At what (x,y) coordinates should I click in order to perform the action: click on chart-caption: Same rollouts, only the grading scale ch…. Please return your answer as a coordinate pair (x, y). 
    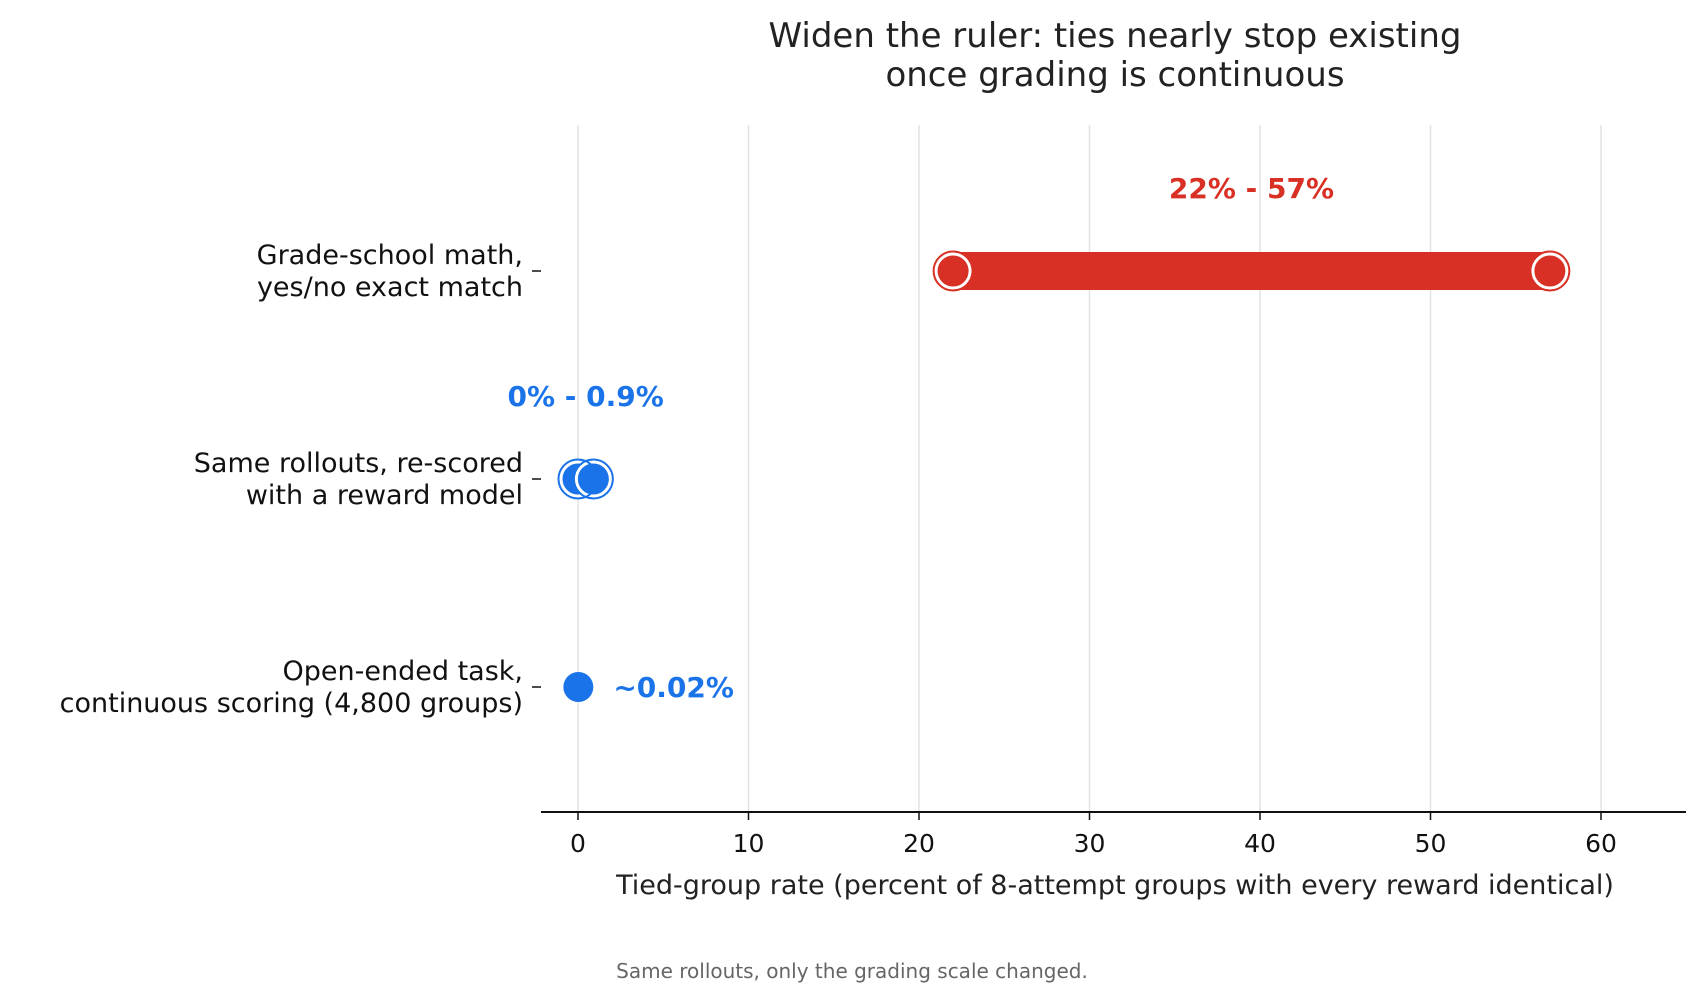
    Looking at the image, I should click on (852, 971).